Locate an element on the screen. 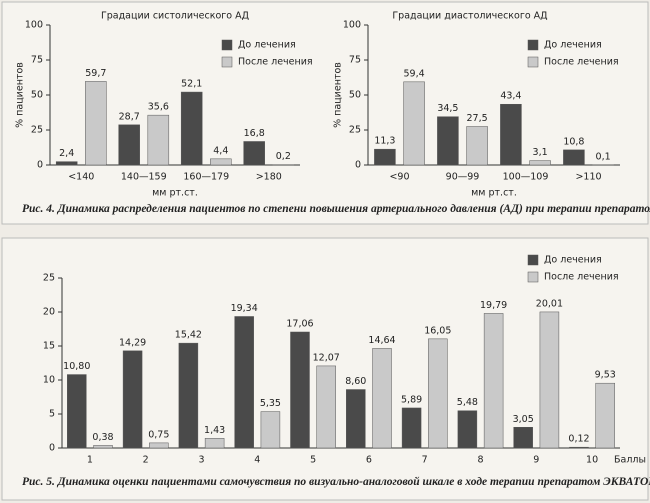  chart-title: Градации систолического АД is located at coordinates (175, 16).